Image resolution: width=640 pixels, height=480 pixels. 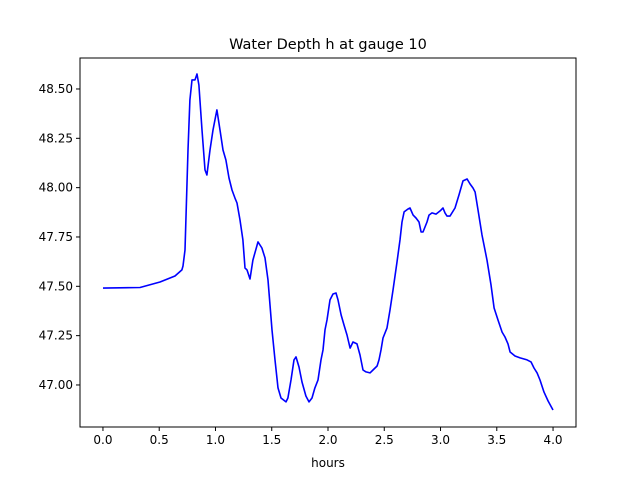 I want to click on x-tick-label: 2.0, so click(x=327, y=440).